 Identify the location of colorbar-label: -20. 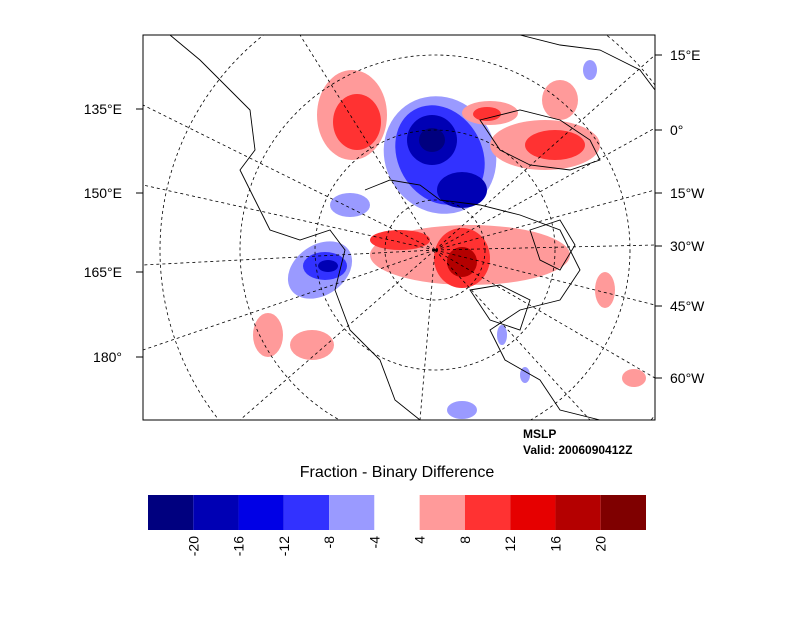
(193, 546).